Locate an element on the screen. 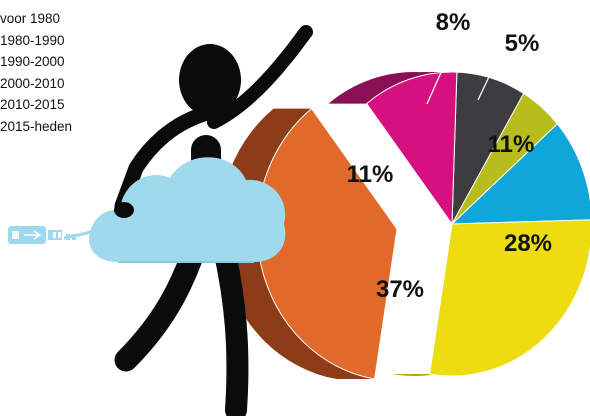 The image size is (590, 416). data-label: 8% is located at coordinates (453, 22).